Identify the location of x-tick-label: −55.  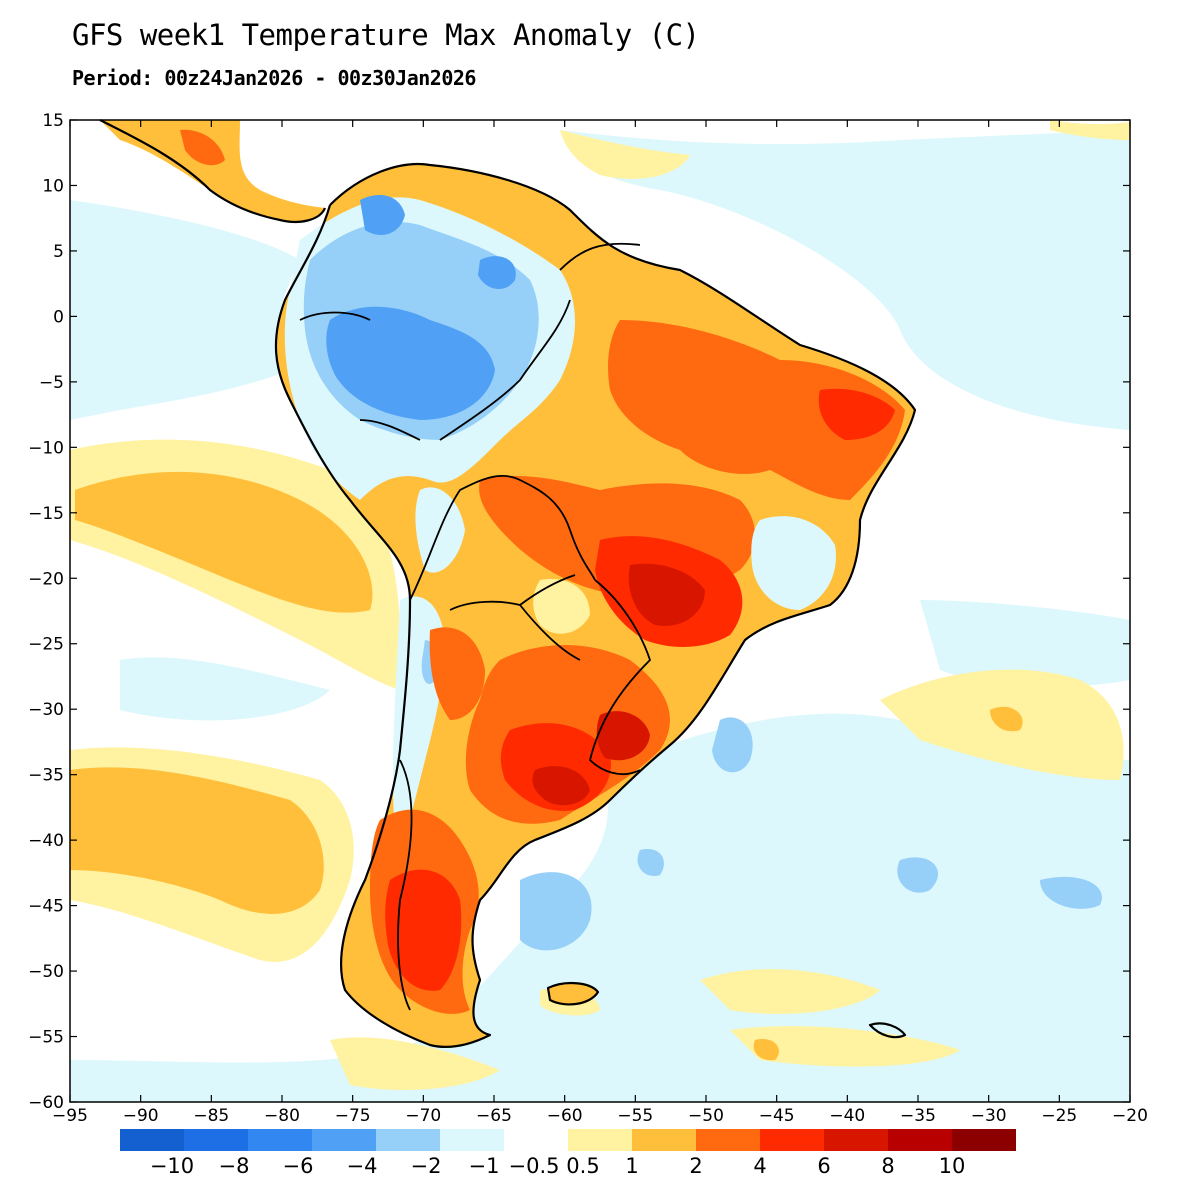
(635, 1116).